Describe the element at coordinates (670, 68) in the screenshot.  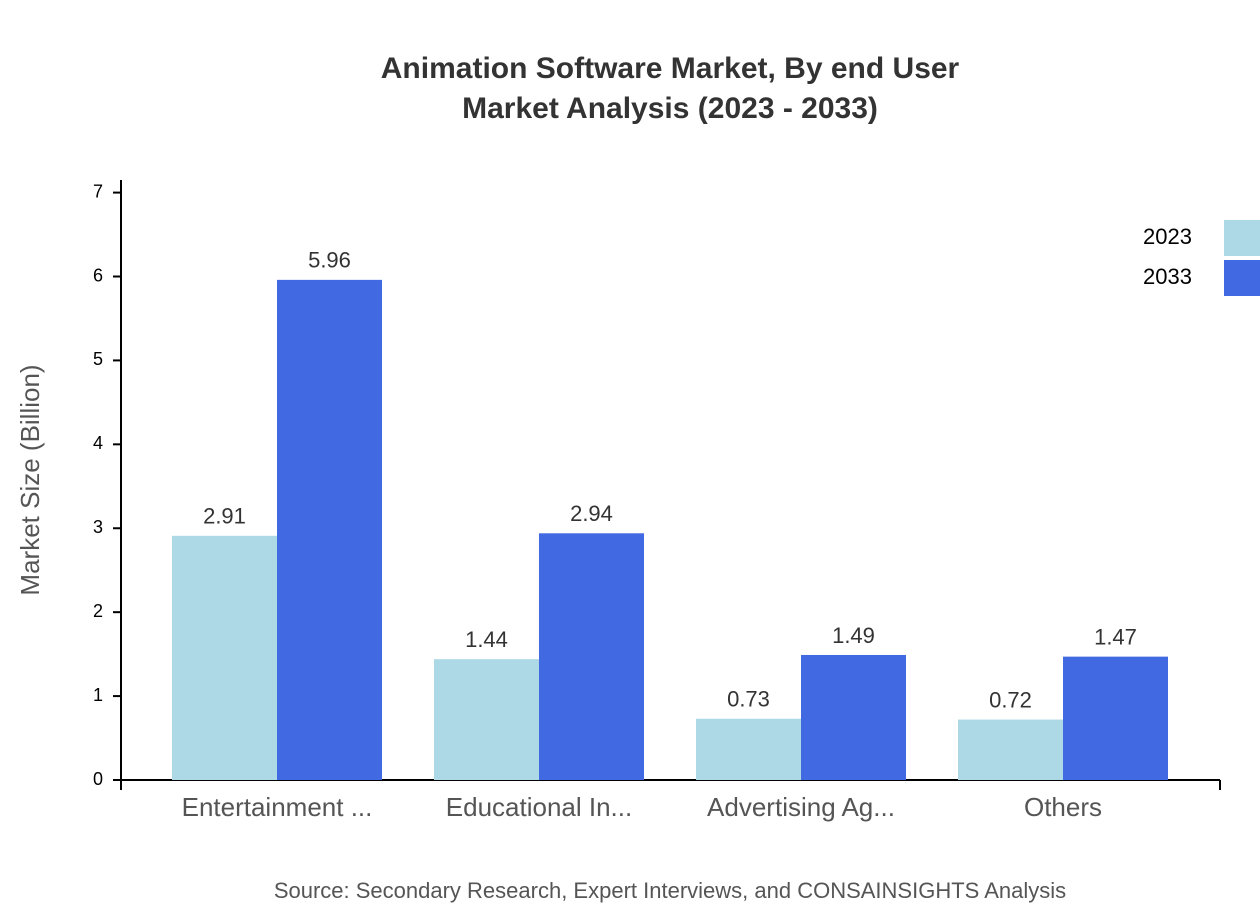
I see `chart-title: Animation Software Market, By end User` at that location.